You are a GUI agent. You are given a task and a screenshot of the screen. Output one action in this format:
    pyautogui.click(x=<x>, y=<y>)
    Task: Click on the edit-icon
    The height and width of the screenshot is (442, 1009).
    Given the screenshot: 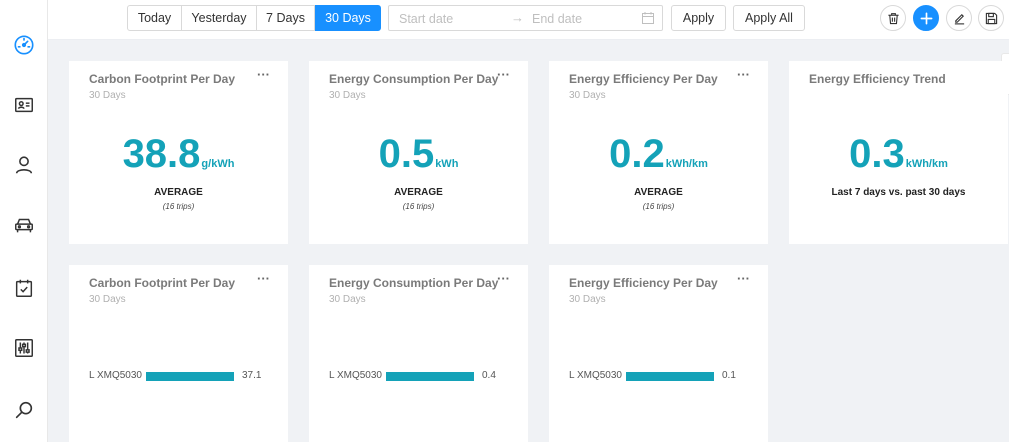 What is the action you would take?
    pyautogui.click(x=959, y=18)
    